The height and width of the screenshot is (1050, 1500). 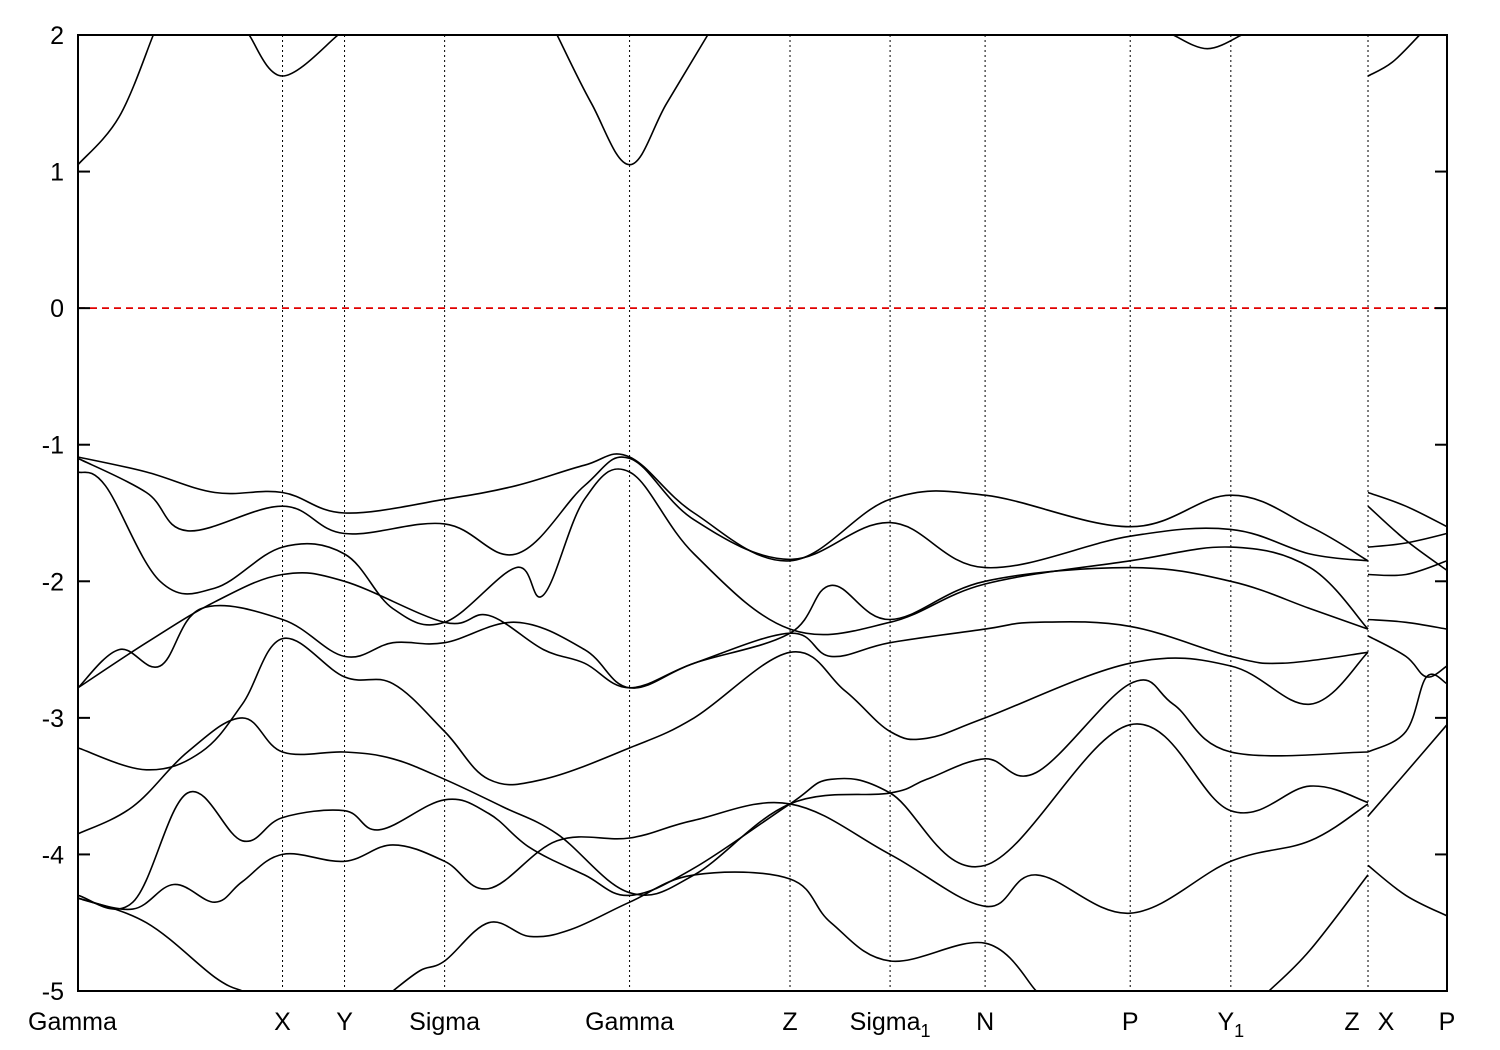 What do you see at coordinates (53, 719) in the screenshot?
I see `y-tick-label: -3` at bounding box center [53, 719].